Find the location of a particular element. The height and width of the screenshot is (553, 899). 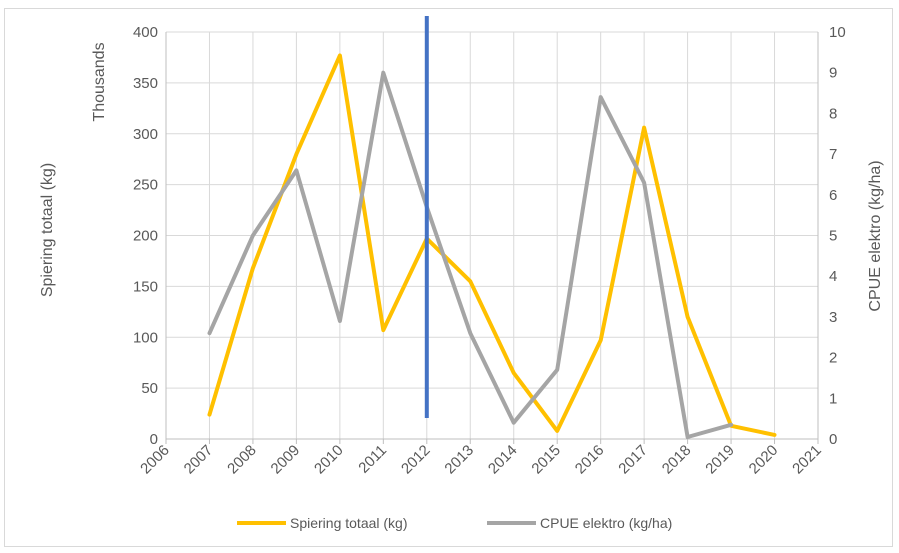

right-axis-title: CPUE elektro (kg/ha) is located at coordinates (875, 235).